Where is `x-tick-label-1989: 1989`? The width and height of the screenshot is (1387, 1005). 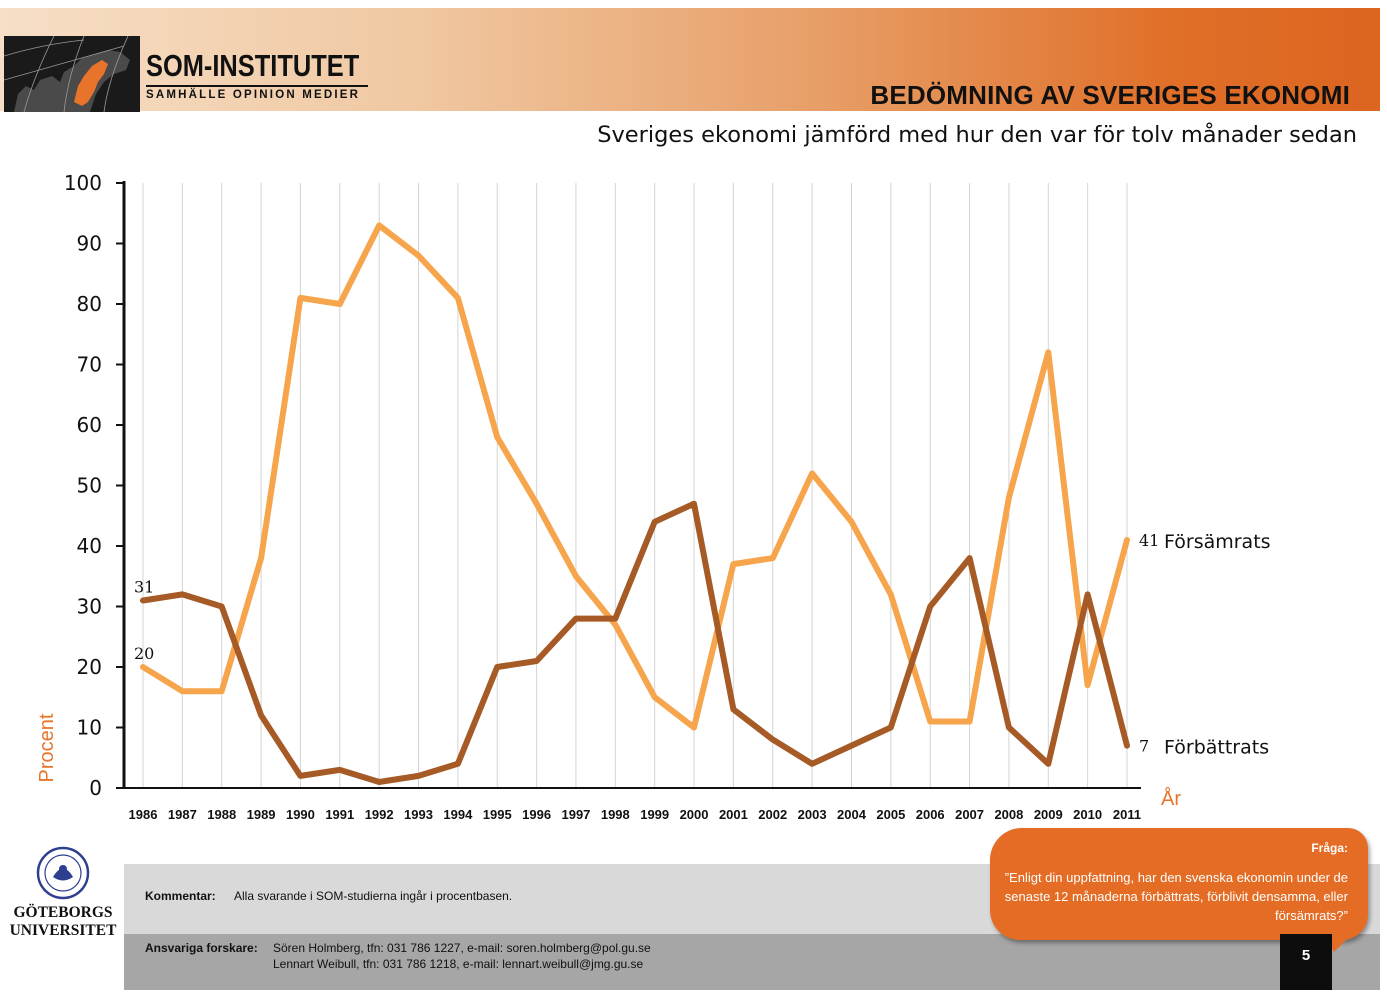
x-tick-label-1989: 1989 is located at coordinates (261, 814).